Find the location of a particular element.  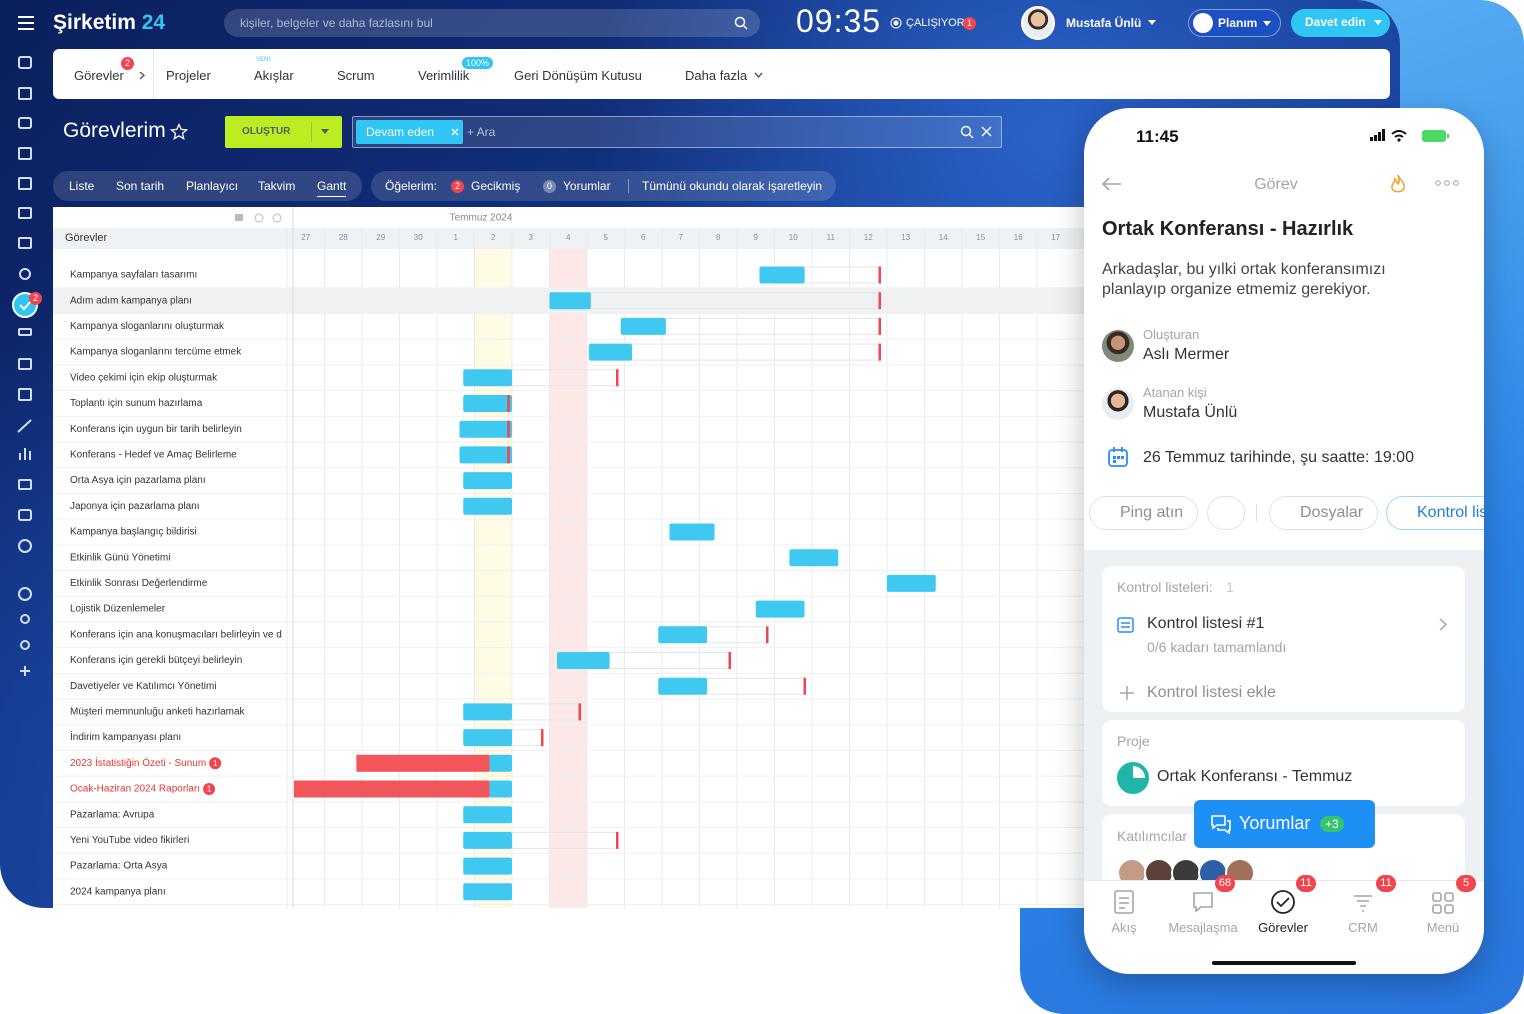

star-icon is located at coordinates (179, 132).